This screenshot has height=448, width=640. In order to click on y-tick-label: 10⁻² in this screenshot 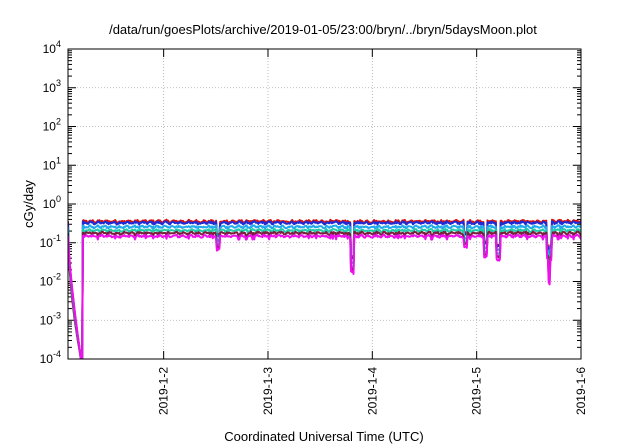, I will do `click(50, 280)`.